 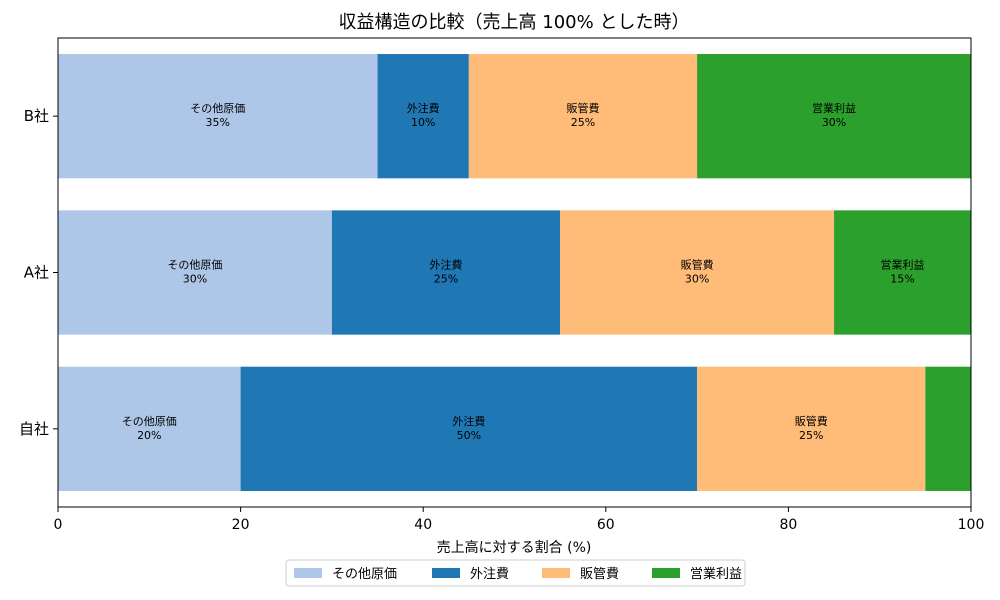 What do you see at coordinates (971, 525) in the screenshot?
I see `x-tick-label: 100` at bounding box center [971, 525].